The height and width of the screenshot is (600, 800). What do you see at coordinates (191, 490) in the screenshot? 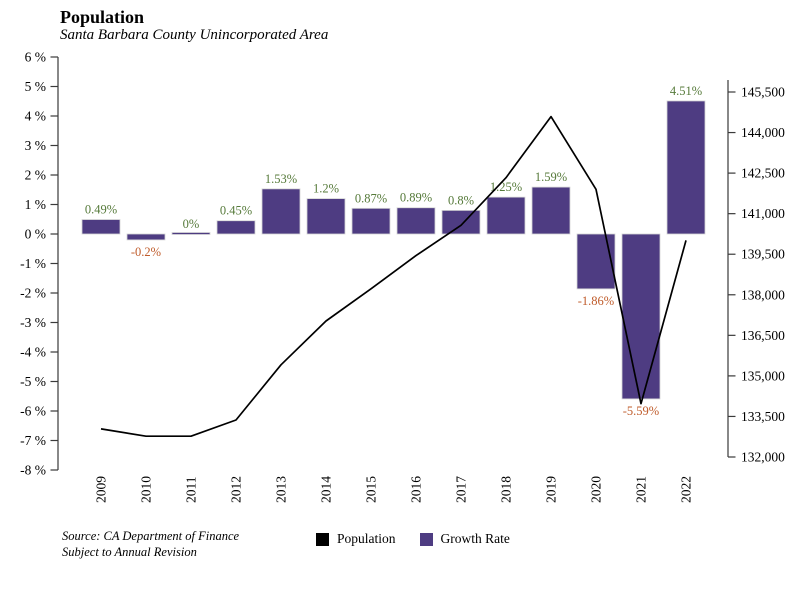
I see `x-axis-year-label: 2011` at bounding box center [191, 490].